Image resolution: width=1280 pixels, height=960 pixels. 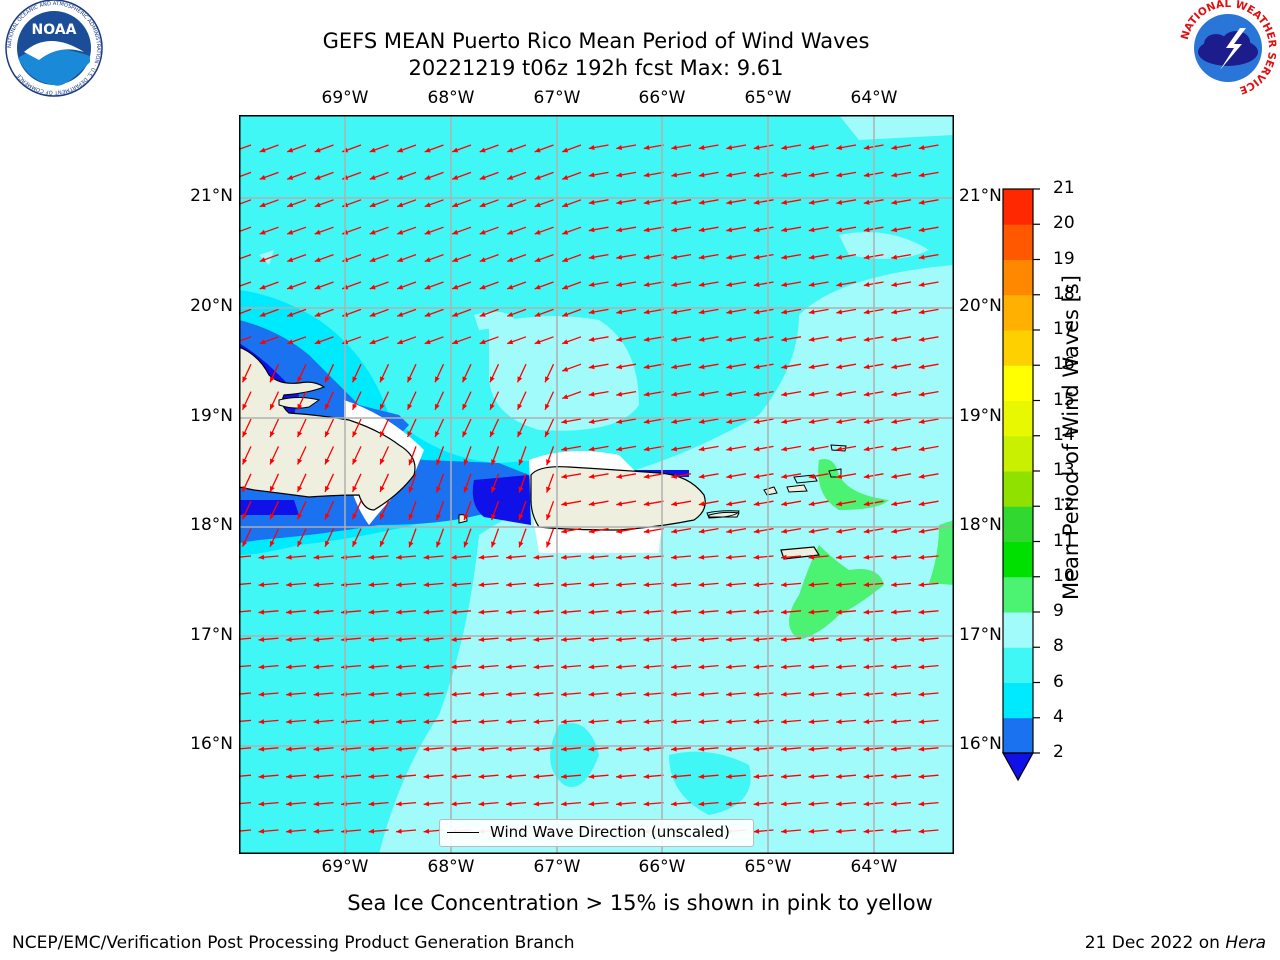 I want to click on colorbar-tick-label: 4, so click(x=1058, y=716).